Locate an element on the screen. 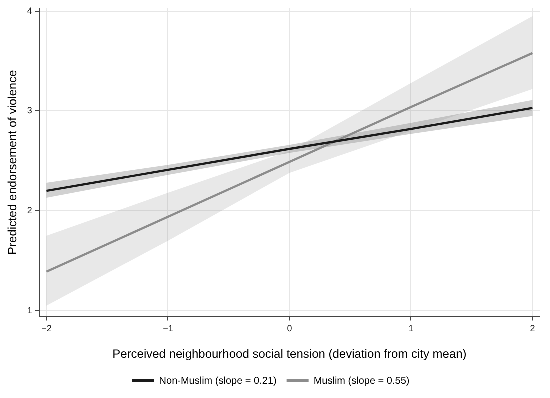  x-tick-label: −2 is located at coordinates (47, 329).